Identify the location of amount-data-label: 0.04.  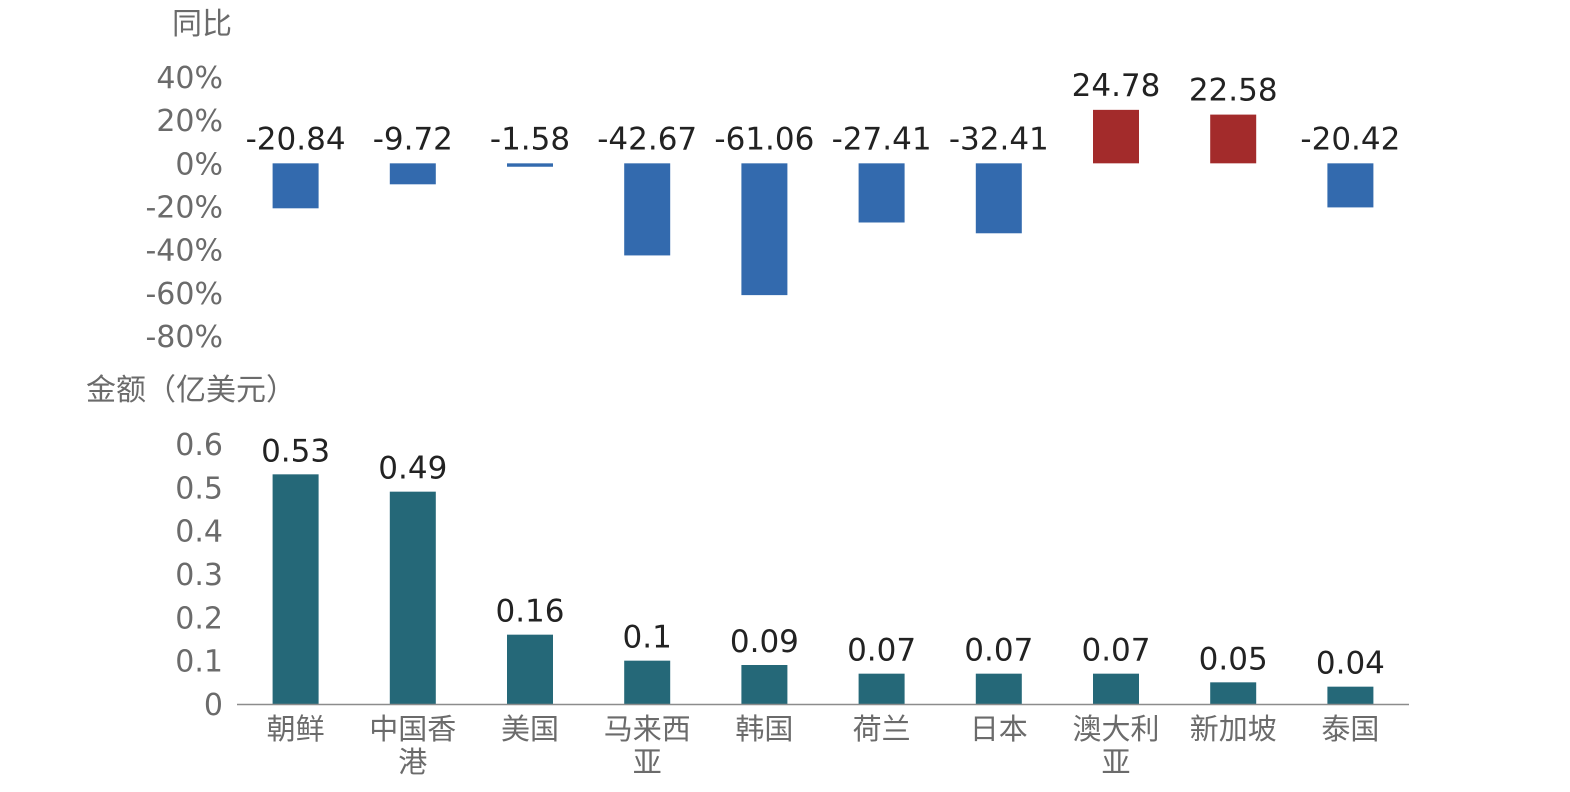
(1350, 664).